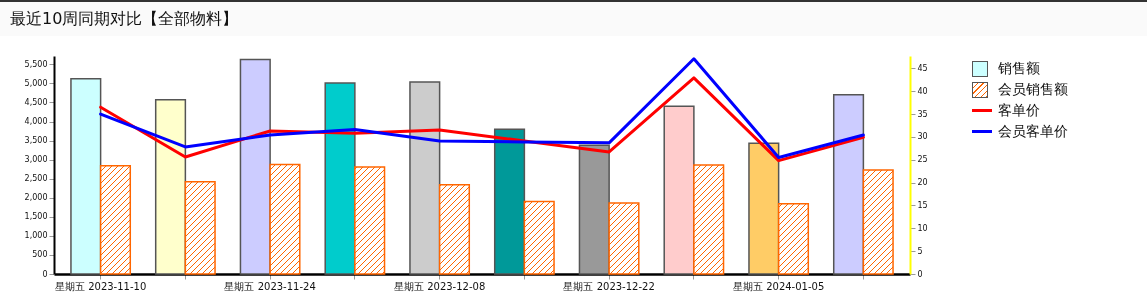  Describe the element at coordinates (36, 198) in the screenshot. I see `y-tick-label: 2,000` at that location.